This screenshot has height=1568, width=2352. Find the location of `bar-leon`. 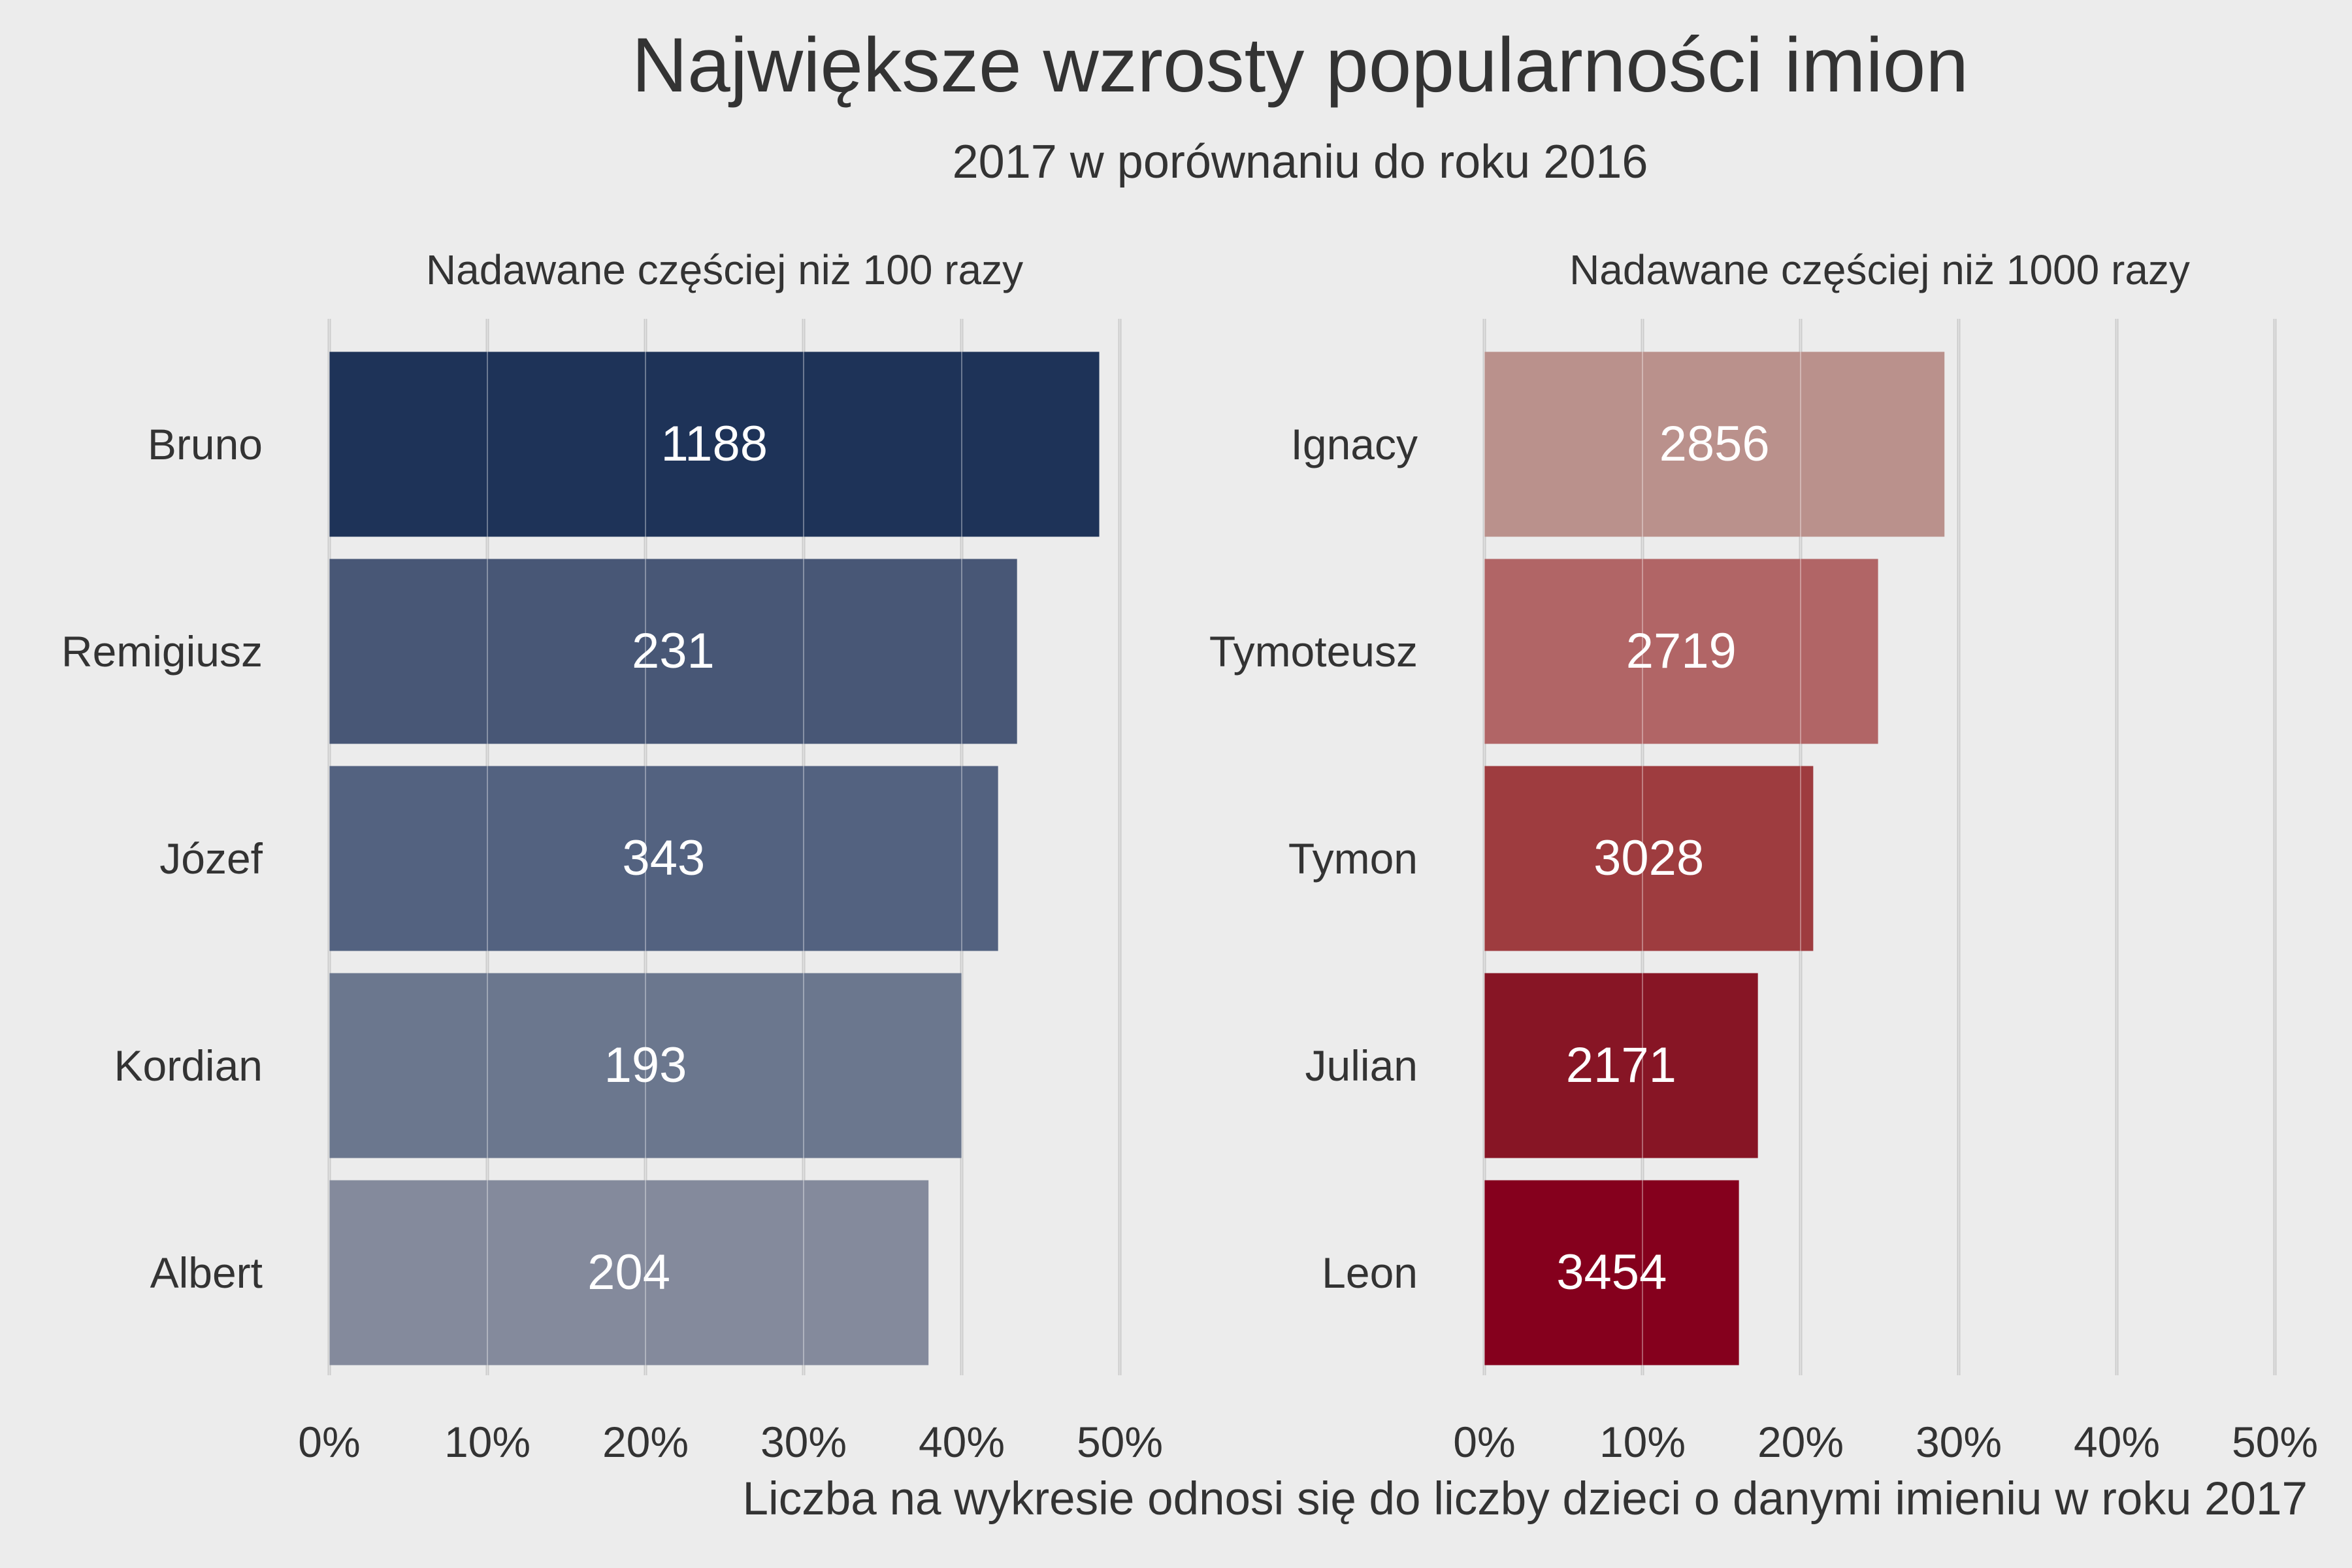

bar-leon is located at coordinates (1611, 1272).